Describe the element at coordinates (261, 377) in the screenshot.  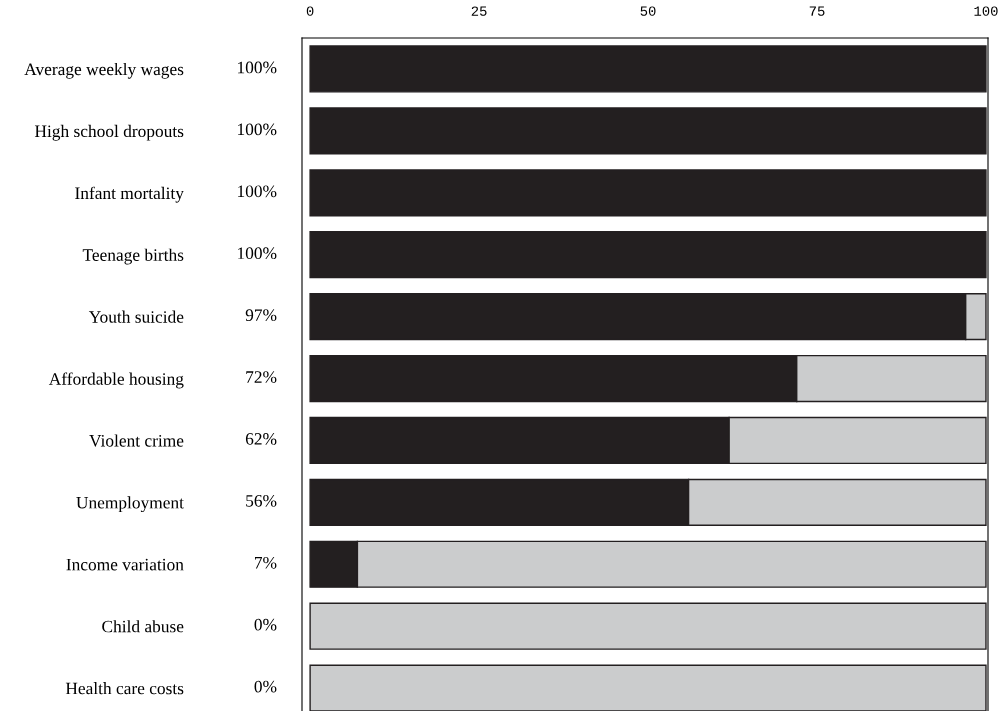
I see `data-label: 72%` at that location.